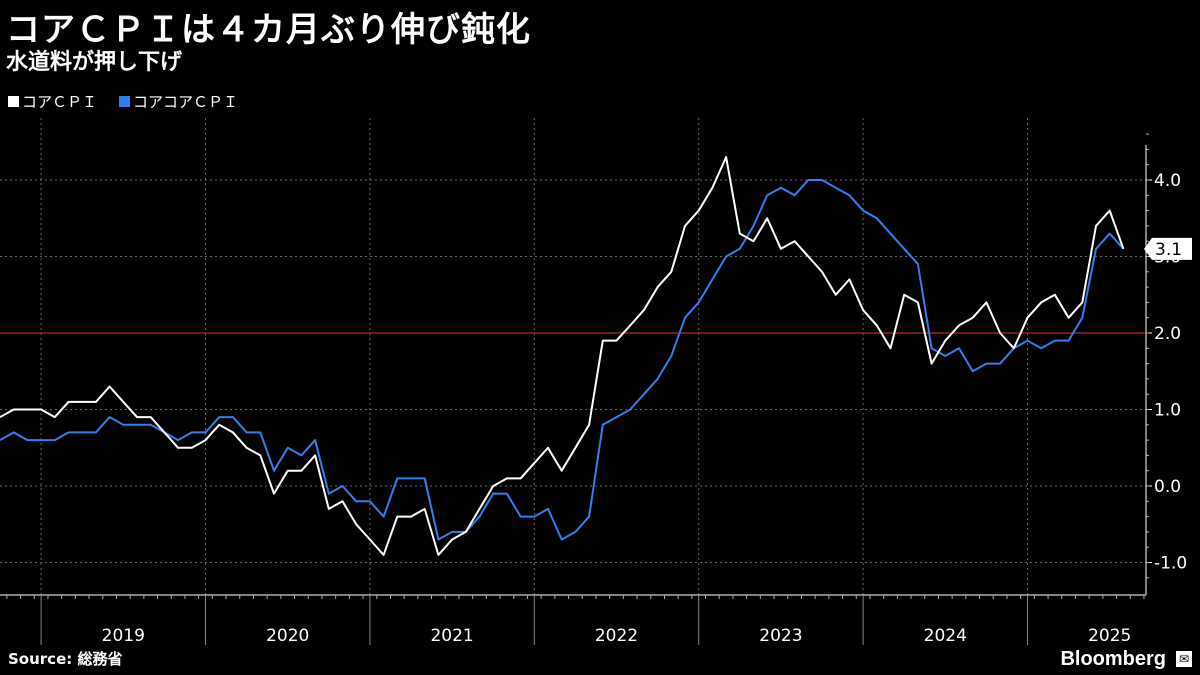 Image resolution: width=1200 pixels, height=675 pixels. What do you see at coordinates (94, 62) in the screenshot?
I see `chart-subtitle: 水道料が押し下げ` at bounding box center [94, 62].